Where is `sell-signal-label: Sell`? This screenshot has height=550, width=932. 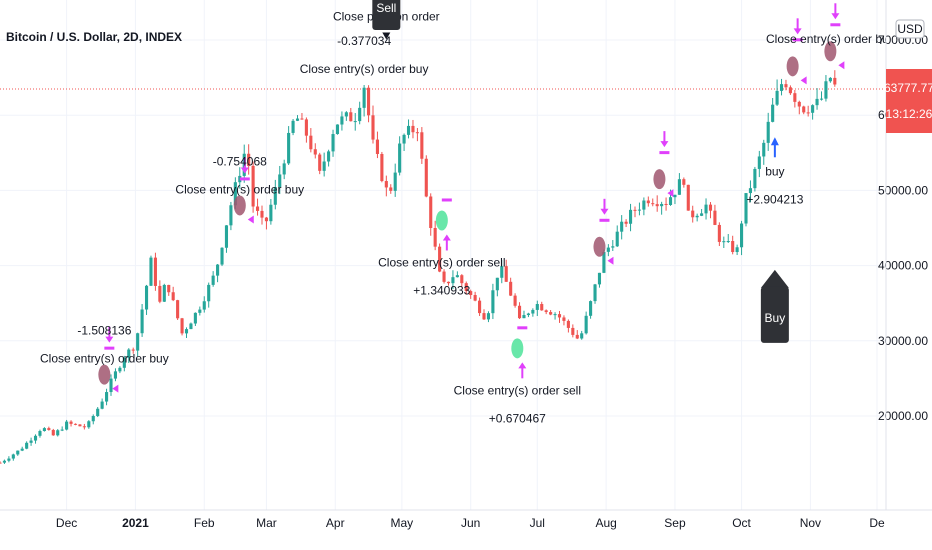
sell-signal-label: Sell is located at coordinates (386, 15).